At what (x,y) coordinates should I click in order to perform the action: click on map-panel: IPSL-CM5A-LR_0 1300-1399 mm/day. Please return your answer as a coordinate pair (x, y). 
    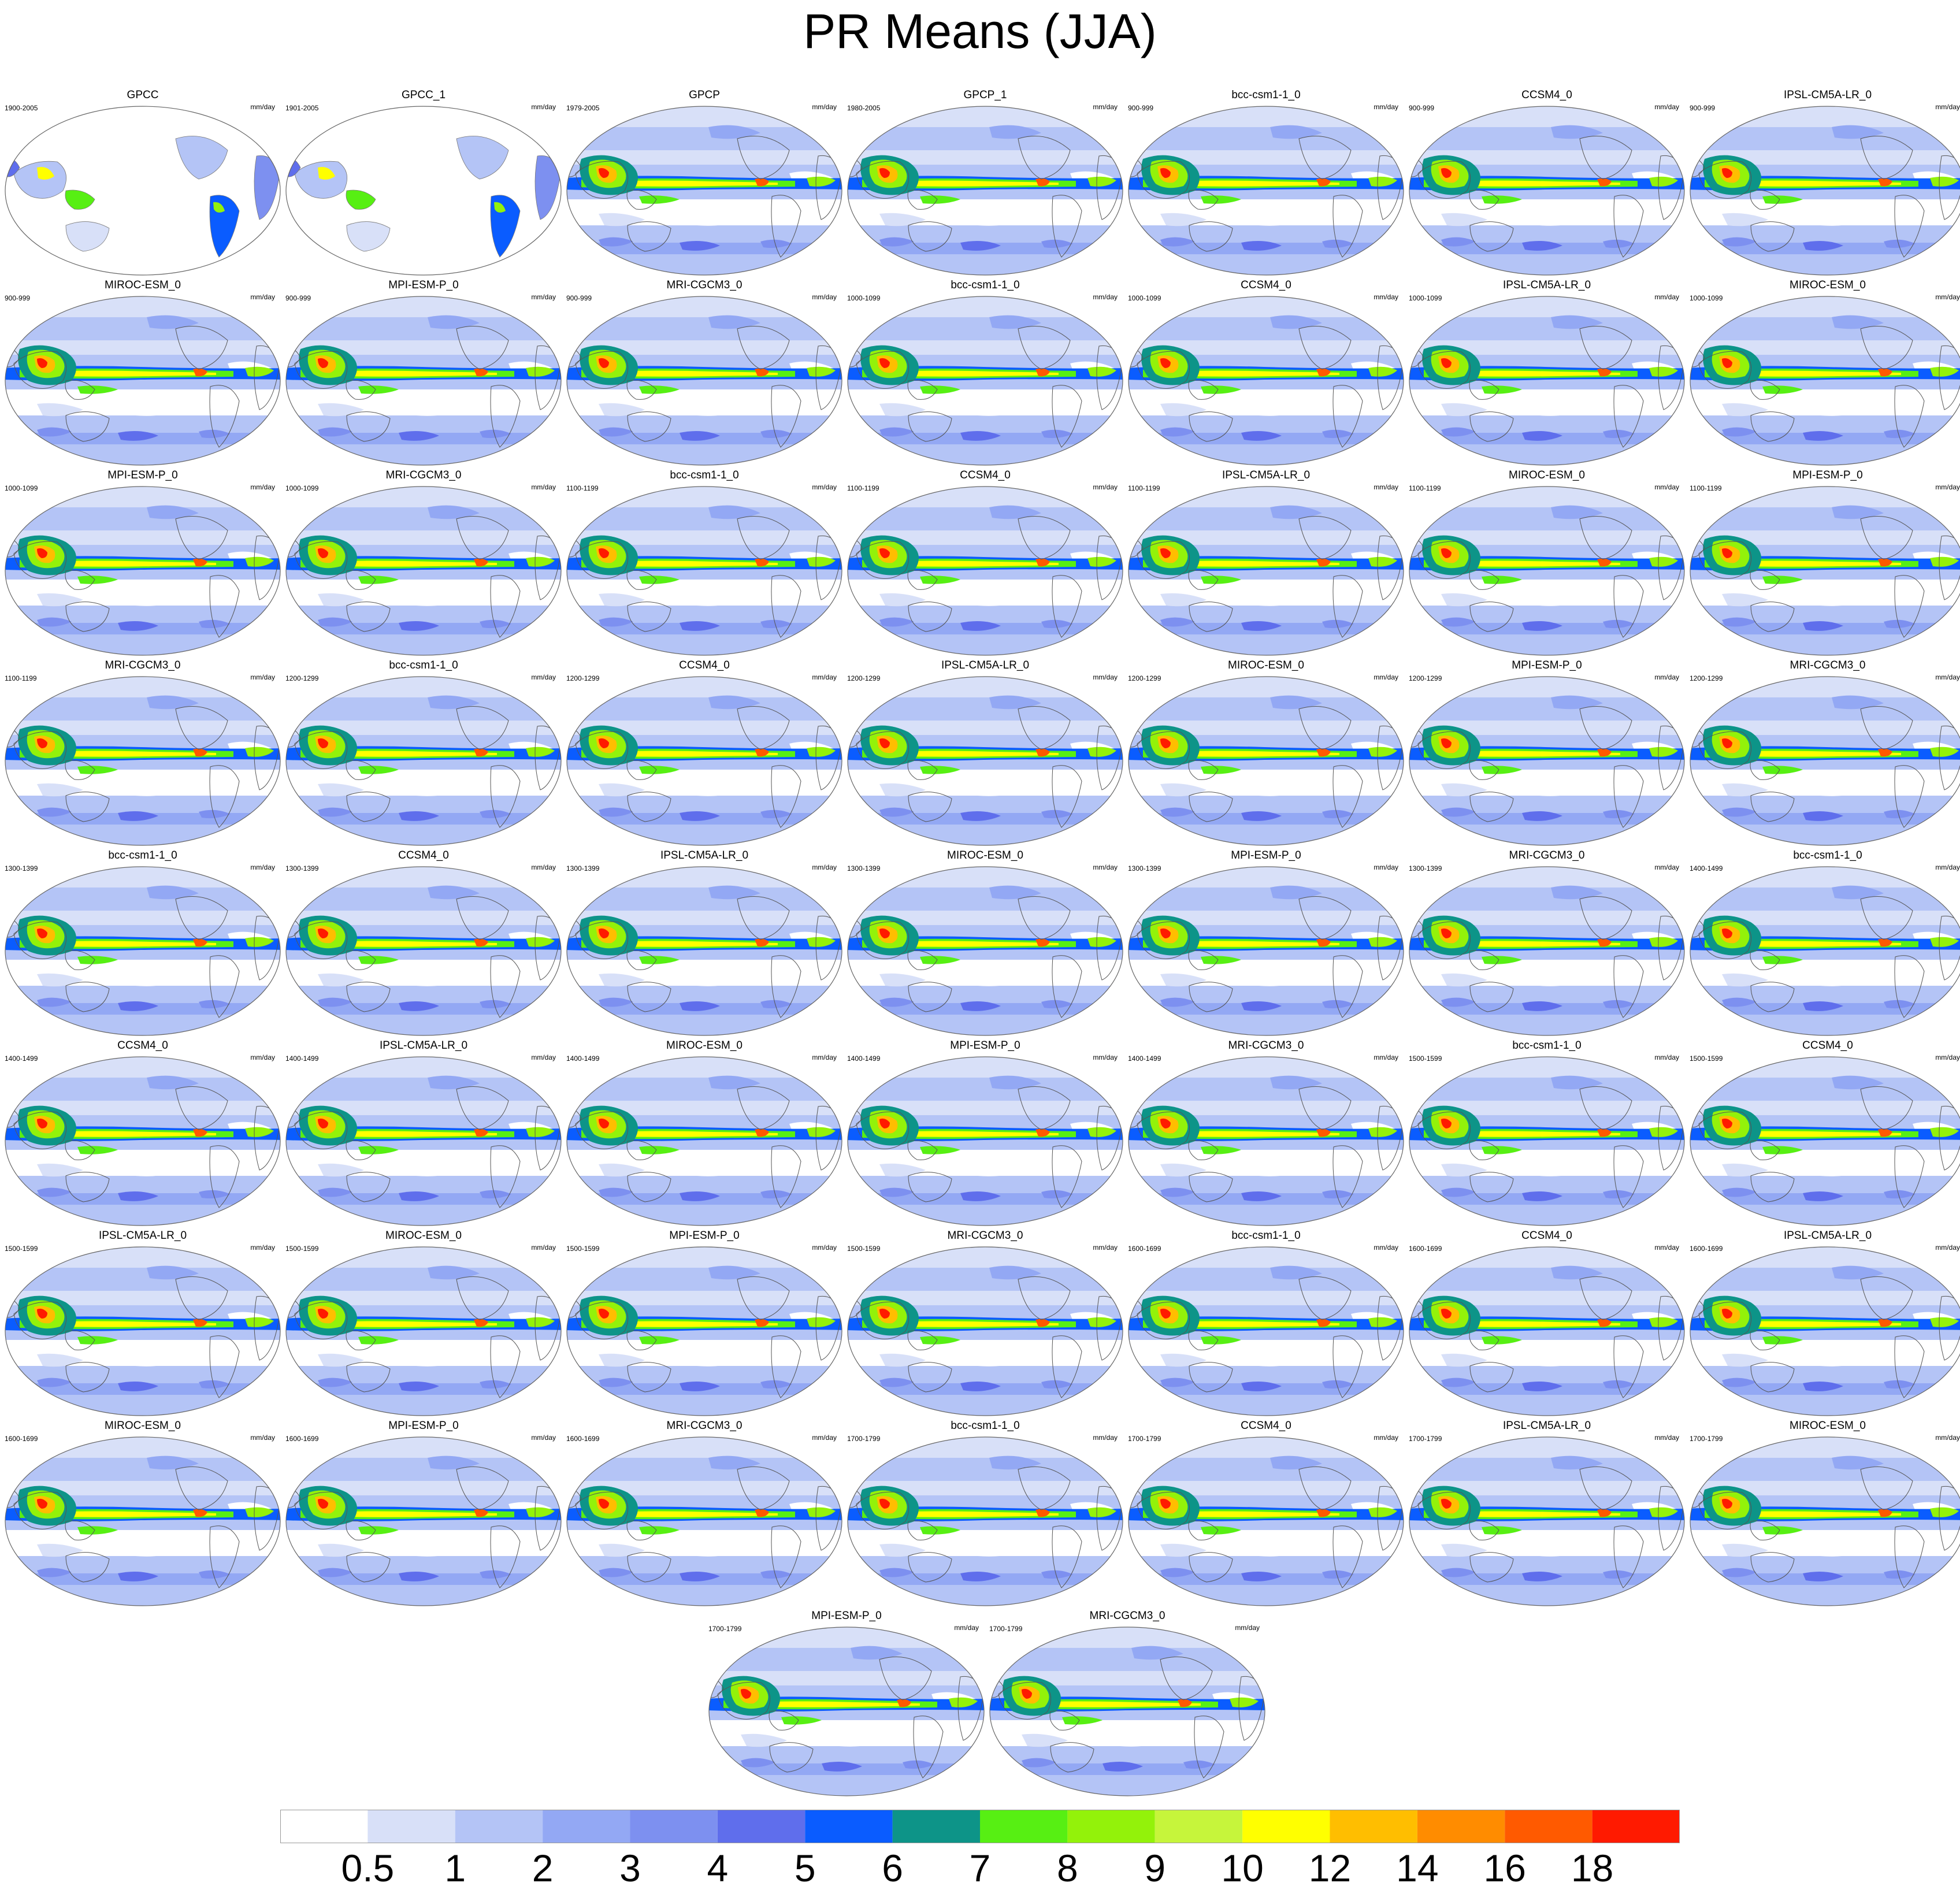
    Looking at the image, I should click on (705, 944).